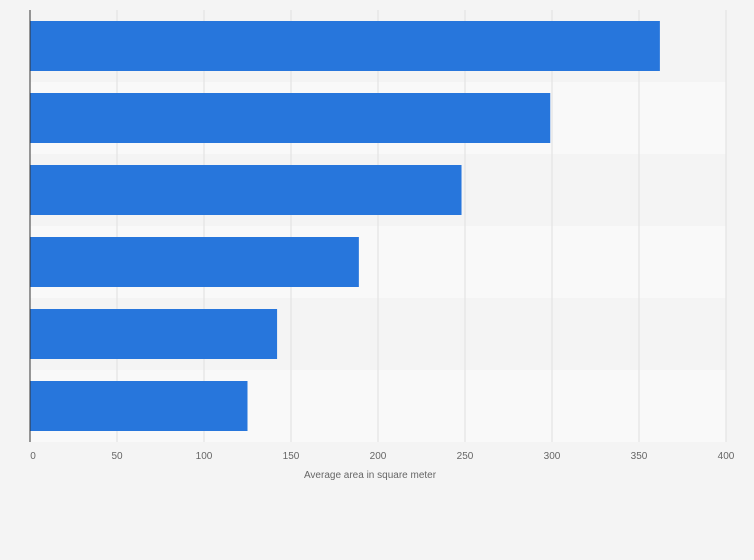 The height and width of the screenshot is (560, 754). Describe the element at coordinates (552, 456) in the screenshot. I see `x-tick-label: 300` at that location.